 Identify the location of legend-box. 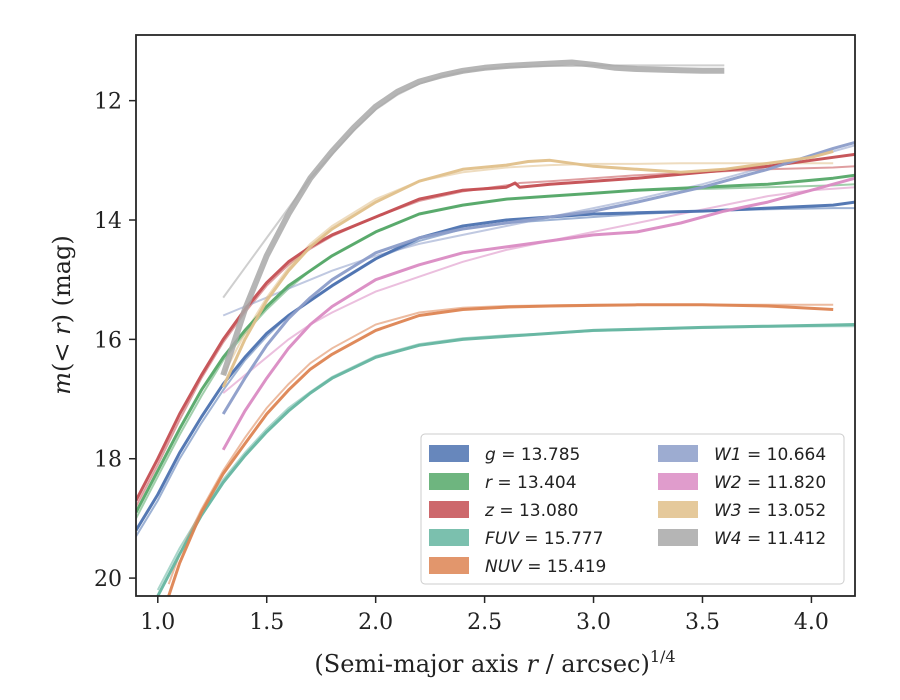
(632, 509).